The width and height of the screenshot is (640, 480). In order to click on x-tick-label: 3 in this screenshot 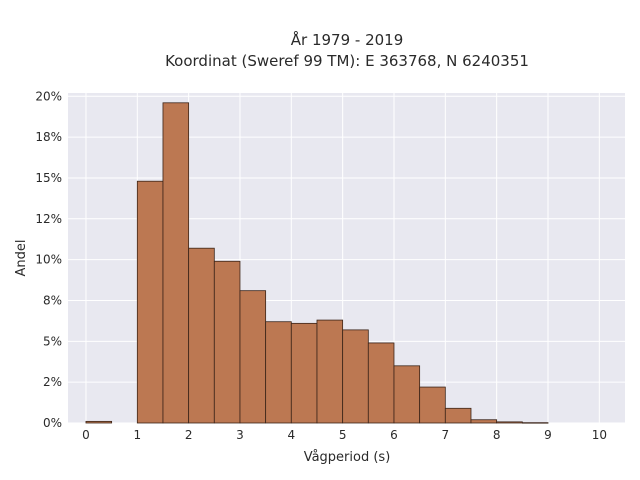, I will do `click(240, 435)`.